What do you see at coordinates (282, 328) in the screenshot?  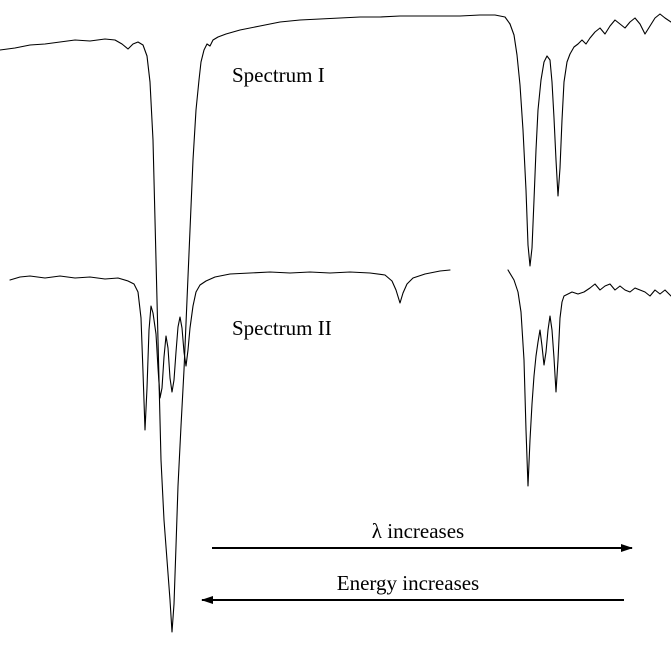 I see `spectrum-2-label: Spectrum II` at bounding box center [282, 328].